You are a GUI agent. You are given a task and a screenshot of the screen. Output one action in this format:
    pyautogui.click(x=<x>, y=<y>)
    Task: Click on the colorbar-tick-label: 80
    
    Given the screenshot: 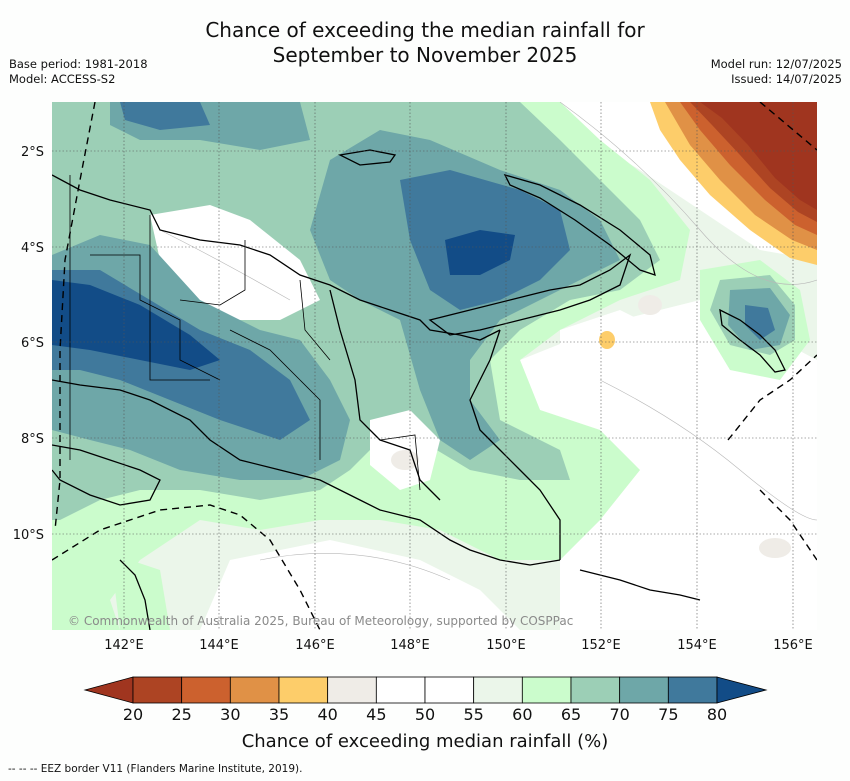 What is the action you would take?
    pyautogui.click(x=717, y=714)
    